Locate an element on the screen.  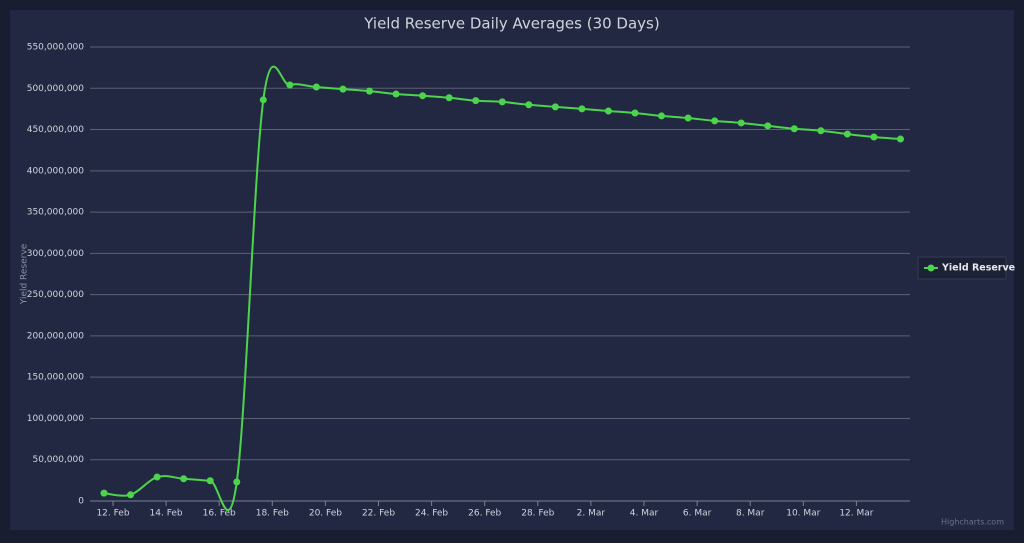
x-tick-label: 14. Feb is located at coordinates (166, 514).